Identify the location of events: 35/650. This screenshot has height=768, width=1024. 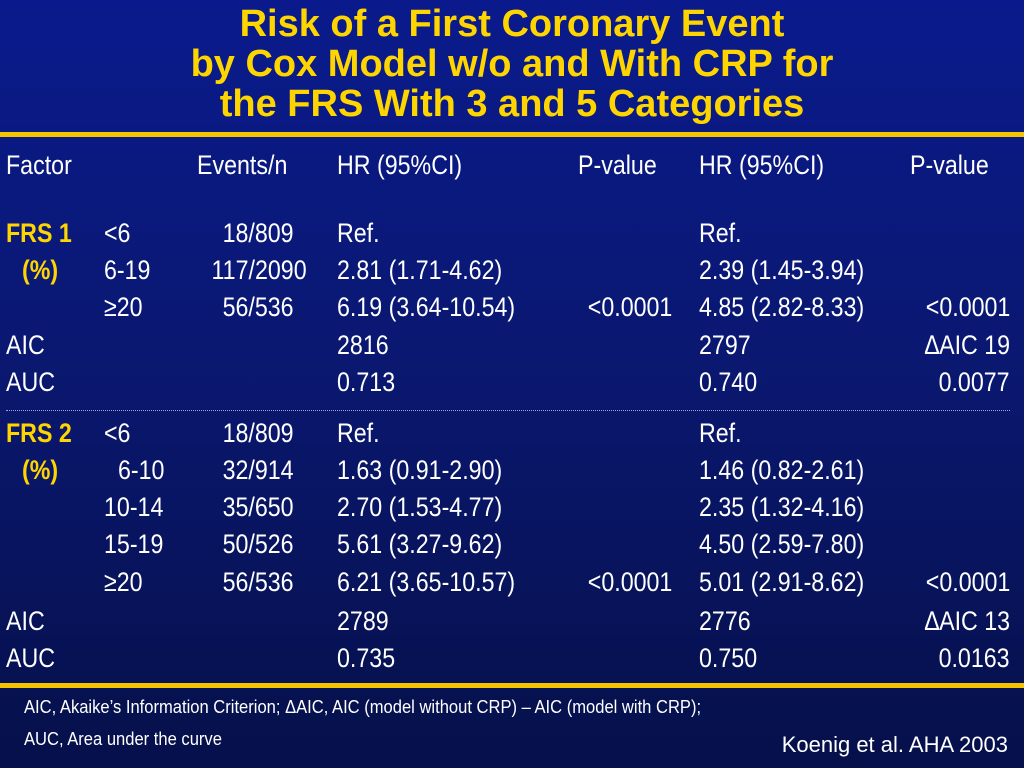
(258, 507).